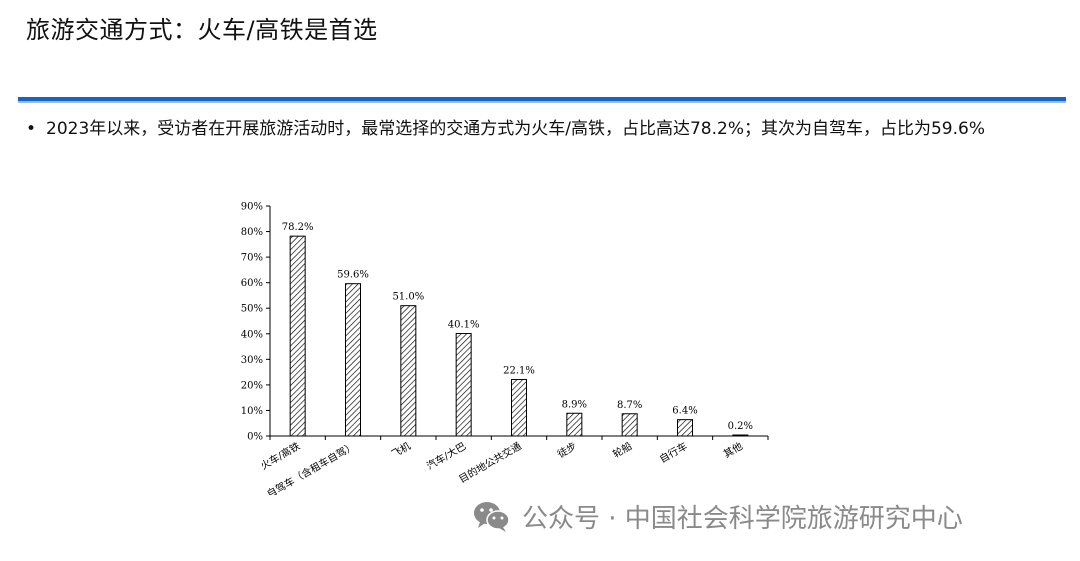 The height and width of the screenshot is (561, 1080). What do you see at coordinates (567, 449) in the screenshot?
I see `x-tick-label: 徒步` at bounding box center [567, 449].